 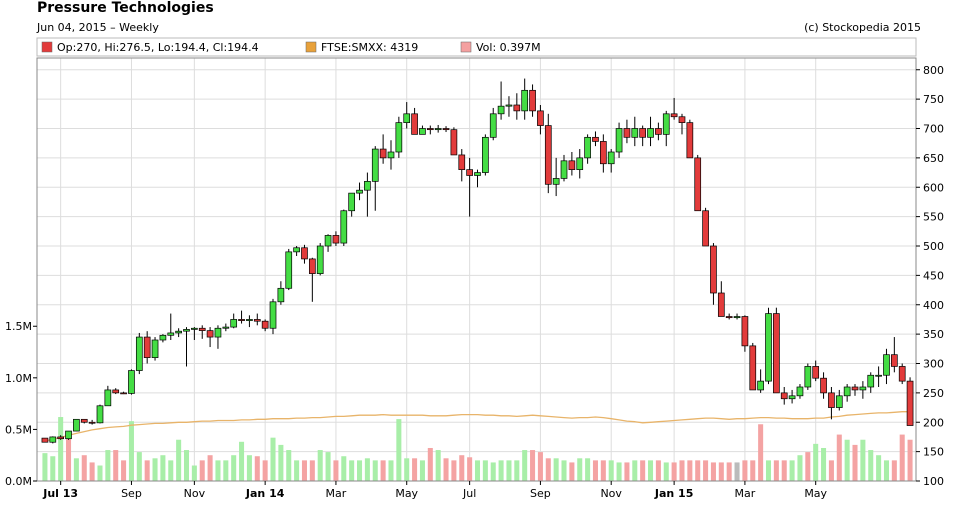 What do you see at coordinates (21, 404) in the screenshot?
I see `volume-axis: 0.0M 0.5M 1.0M 1.5M` at bounding box center [21, 404].